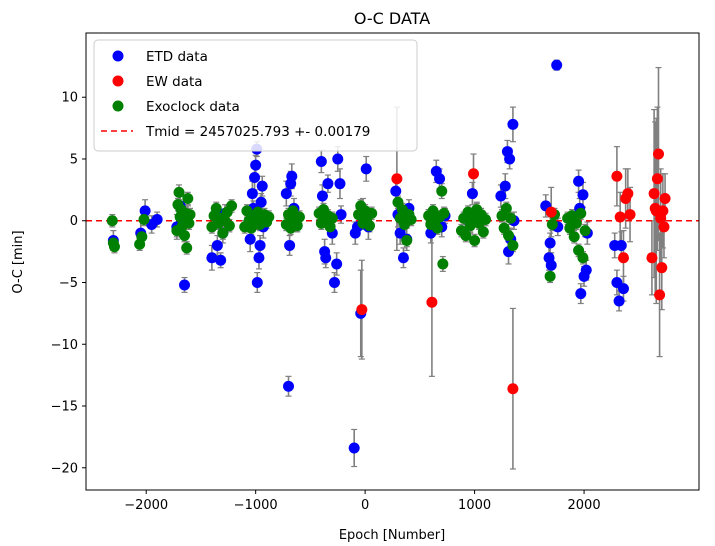 The width and height of the screenshot is (715, 546). Describe the element at coordinates (174, 82) in the screenshot. I see `legend-label: EW data` at that location.